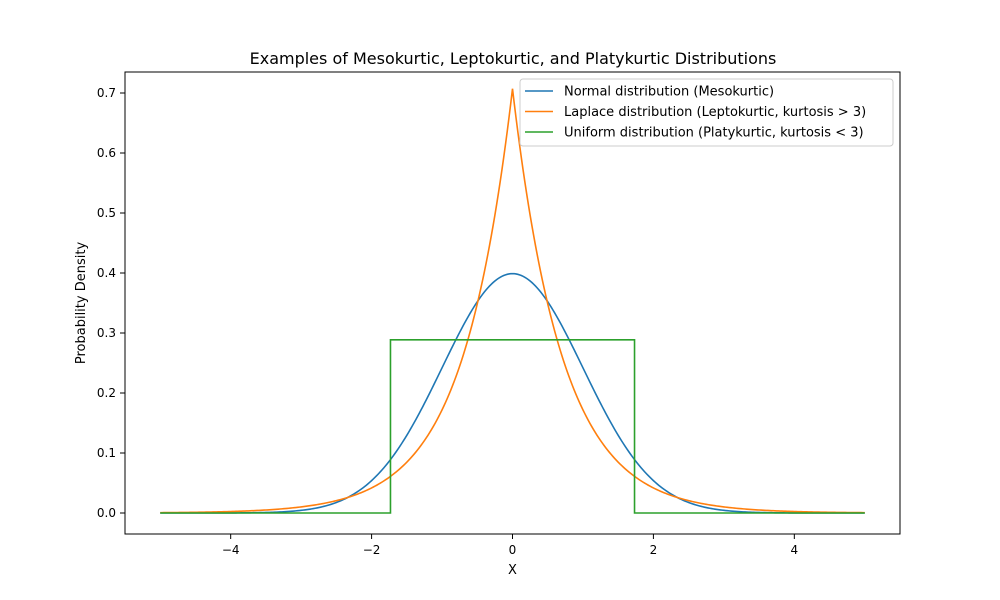  Describe the element at coordinates (111, 303) in the screenshot. I see `y-ticks: 0.0 0.1 0.2 0.3 0.4 0.5 0.6 0.7` at that location.